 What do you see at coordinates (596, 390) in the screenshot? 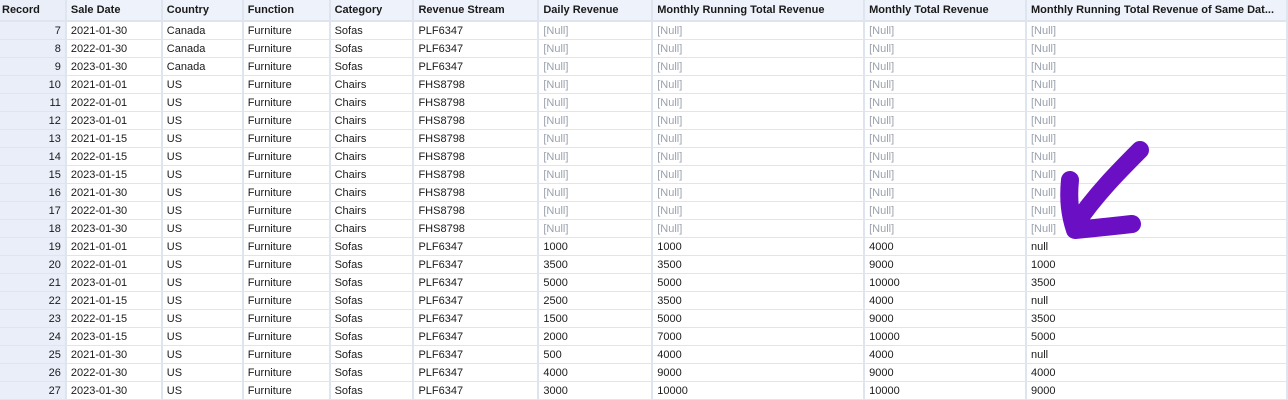
I see `table-cell: 3000` at bounding box center [596, 390].